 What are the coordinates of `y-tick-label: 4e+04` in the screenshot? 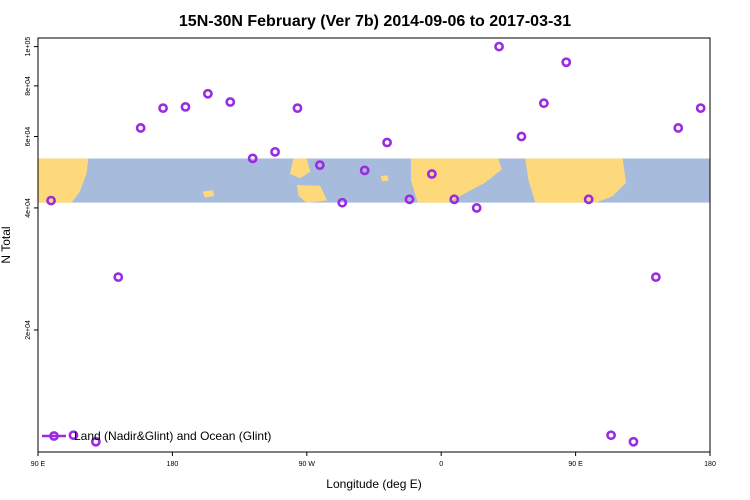 It's located at (28, 208).